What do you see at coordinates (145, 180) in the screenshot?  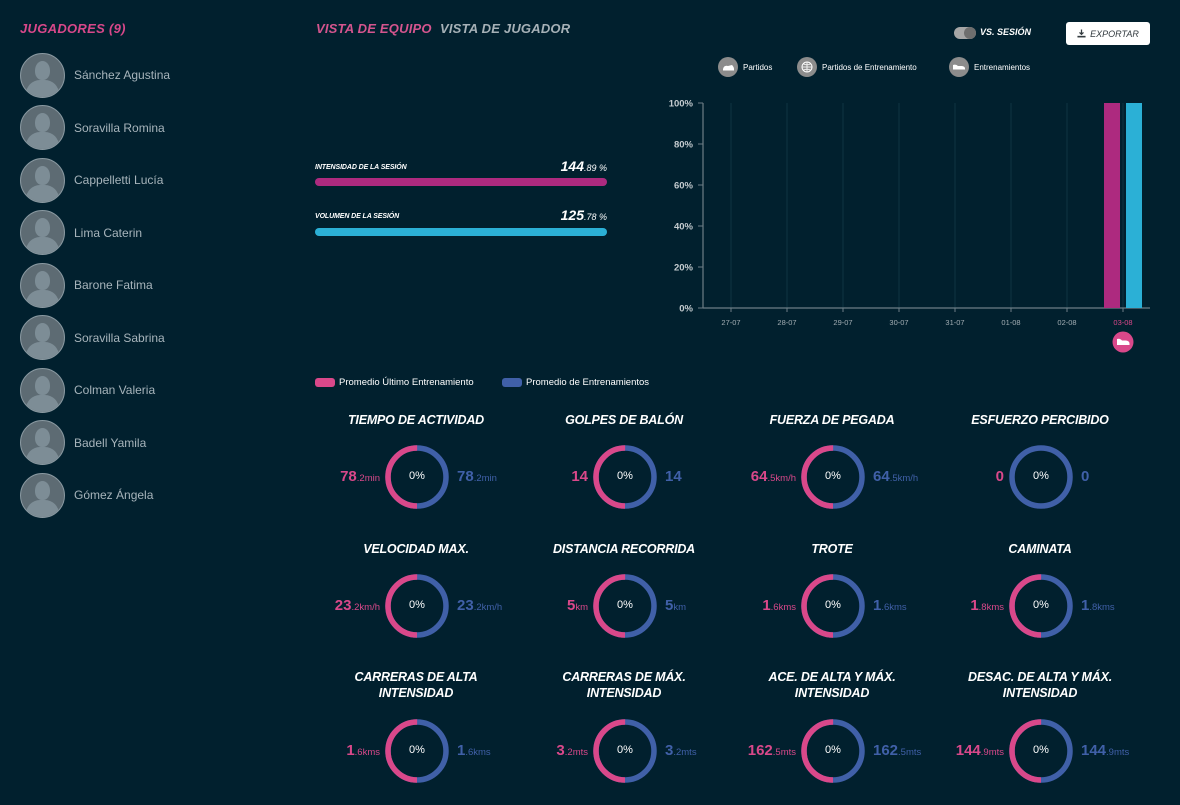 I see `player-item: Cappelletti Lucía` at bounding box center [145, 180].